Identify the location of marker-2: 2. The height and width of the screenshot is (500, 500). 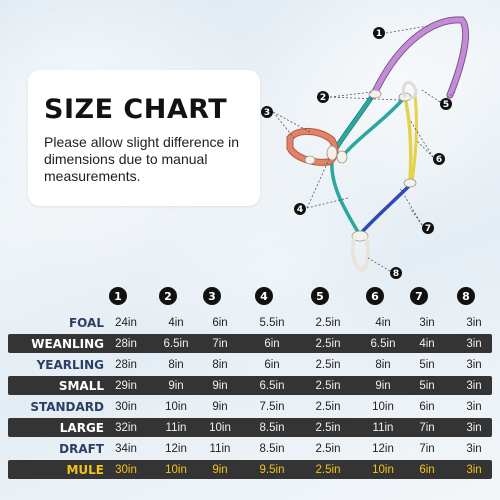
(323, 97).